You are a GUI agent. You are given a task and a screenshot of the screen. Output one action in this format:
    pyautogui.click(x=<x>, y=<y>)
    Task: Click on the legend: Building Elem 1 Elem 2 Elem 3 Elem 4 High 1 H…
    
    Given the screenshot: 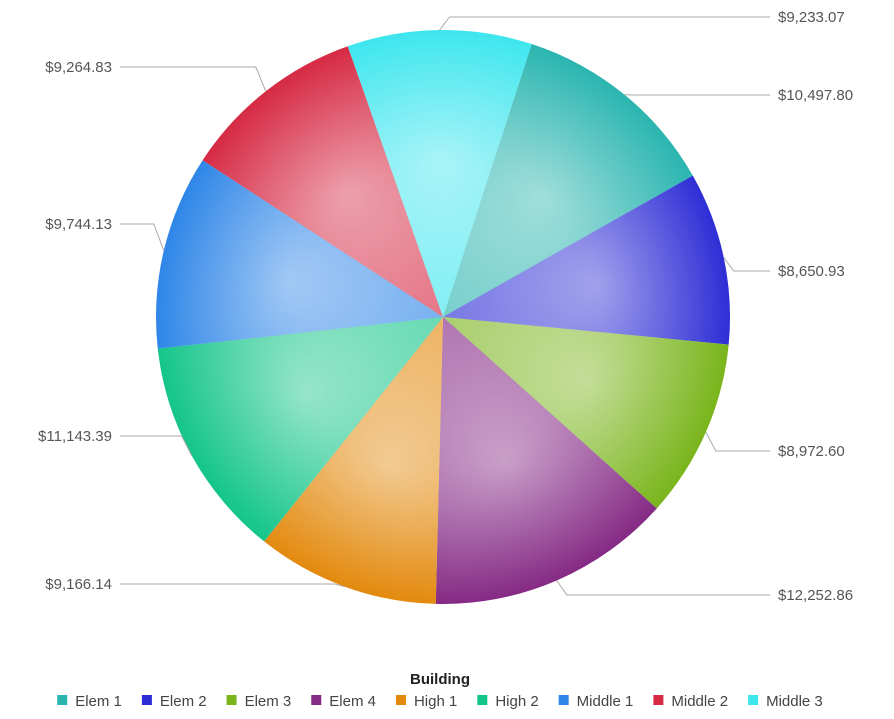 What is the action you would take?
    pyautogui.click(x=440, y=690)
    